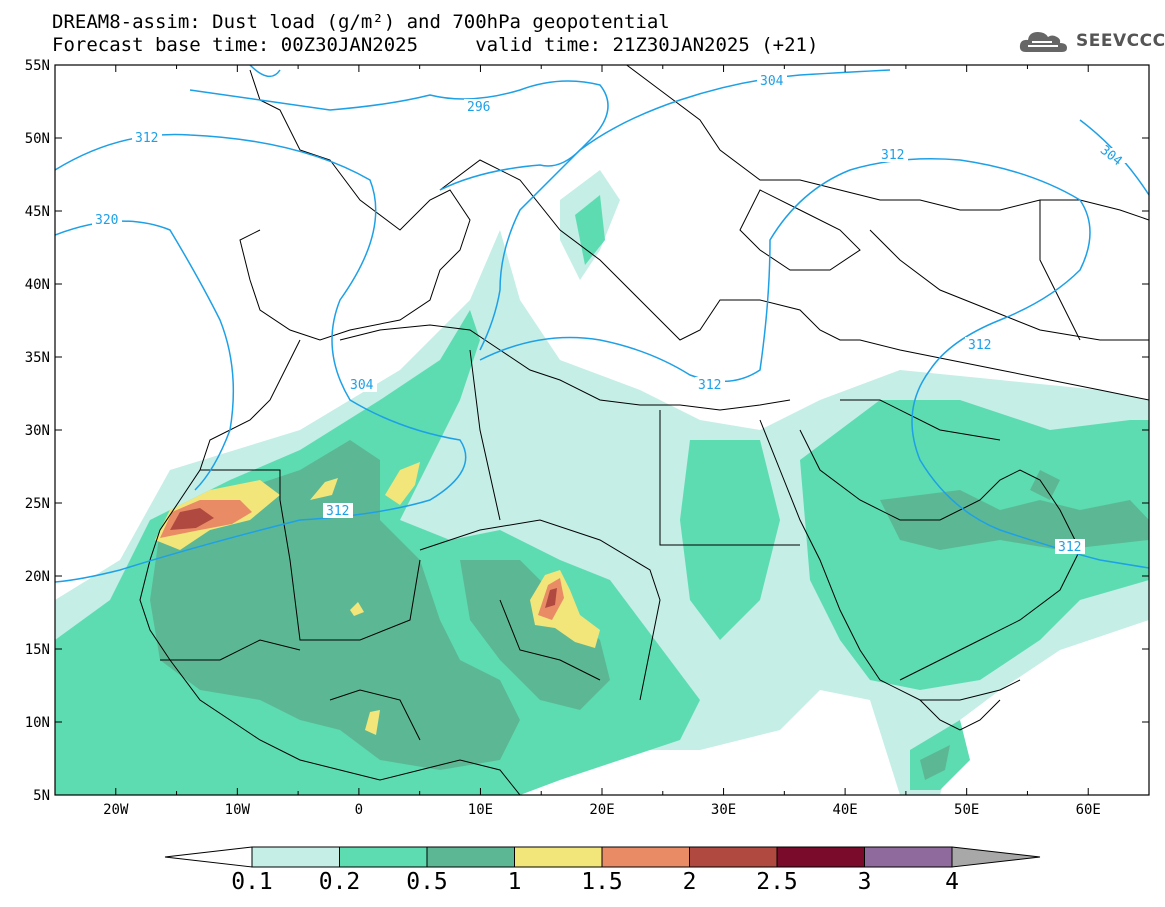 Image resolution: width=1165 pixels, height=907 pixels. Describe the element at coordinates (37, 723) in the screenshot. I see `lat-tick-label: 10N` at that location.